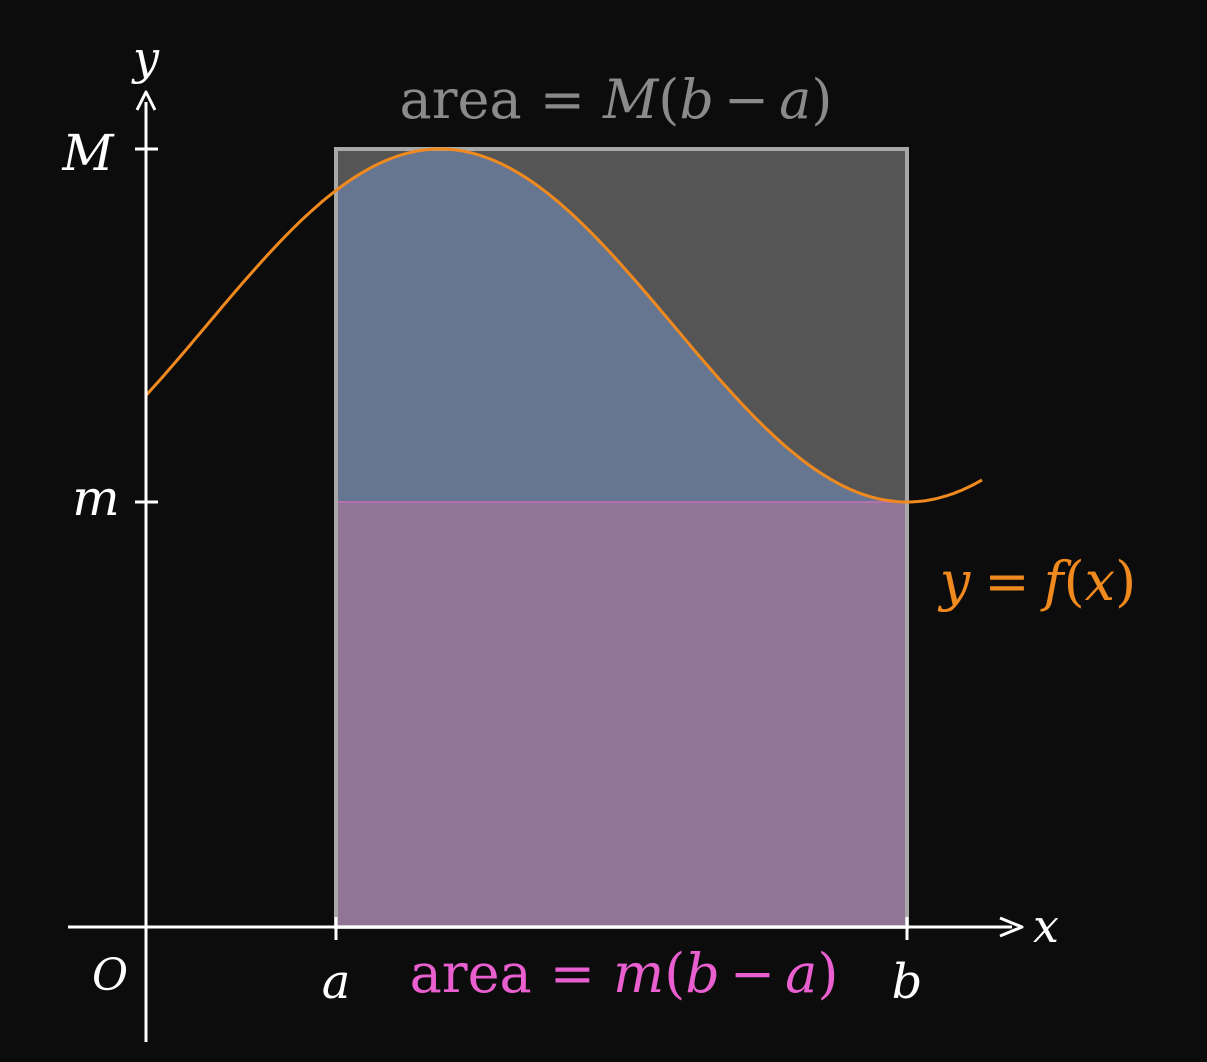 The height and width of the screenshot is (1062, 1207). I want to click on upper-area-coef: M, so click(631, 99).